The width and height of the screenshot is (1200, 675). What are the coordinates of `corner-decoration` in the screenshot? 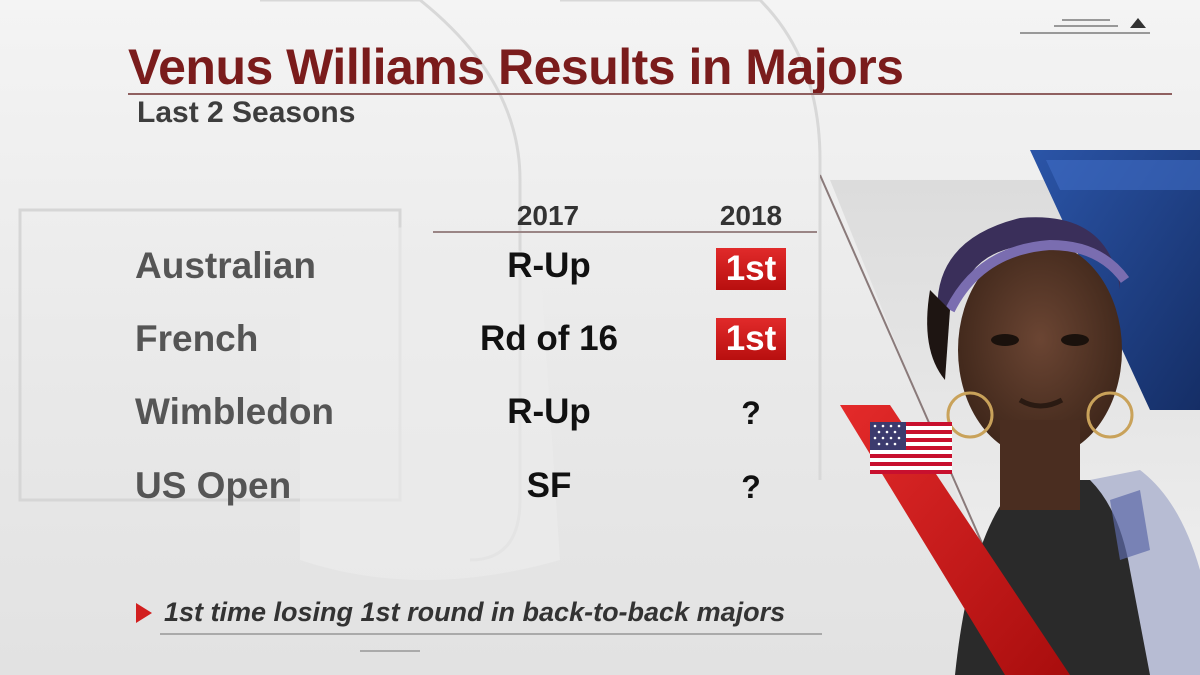 It's located at (1085, 26).